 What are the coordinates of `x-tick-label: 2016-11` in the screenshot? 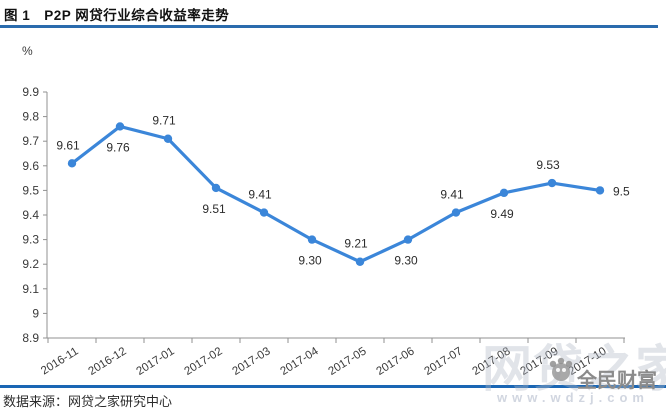 It's located at (59, 361).